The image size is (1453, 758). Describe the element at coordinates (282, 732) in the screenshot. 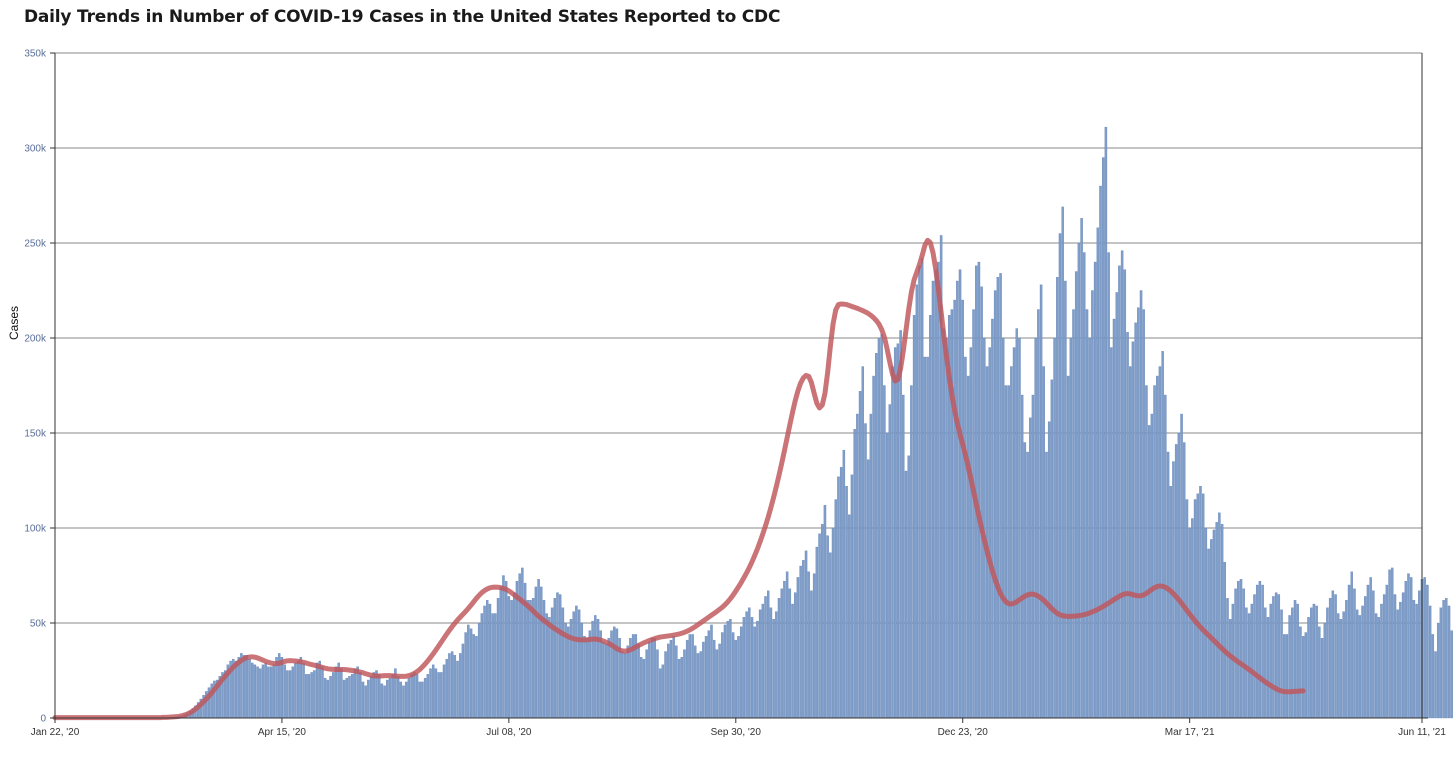

I see `x-tick-label: Apr 15, '20` at that location.